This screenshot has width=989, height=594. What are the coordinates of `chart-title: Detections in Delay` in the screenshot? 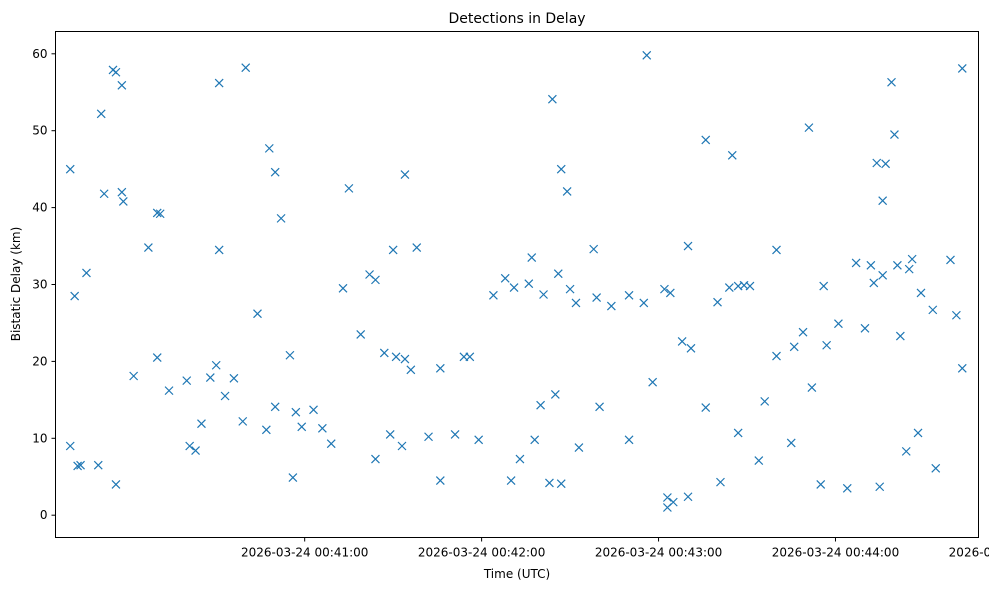 It's located at (516, 19).